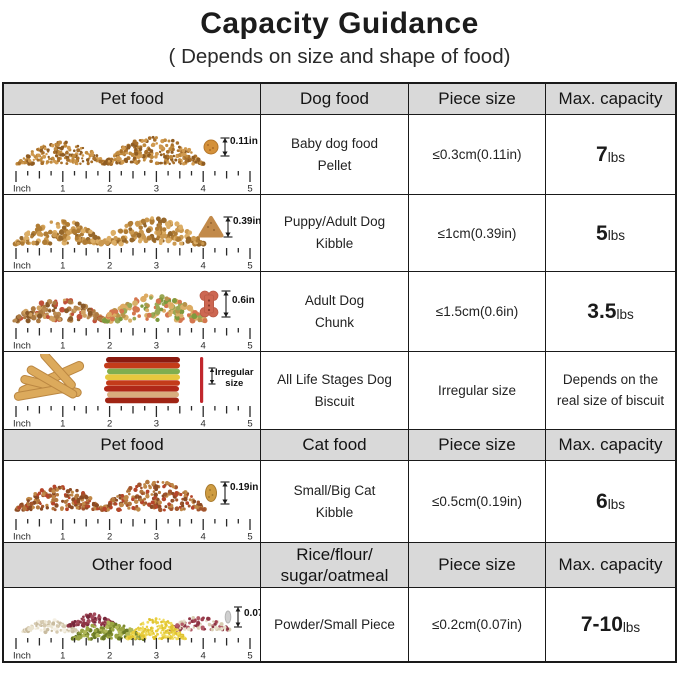 This screenshot has width=679, height=674. I want to click on cat-kibble-icon, so click(211, 493).